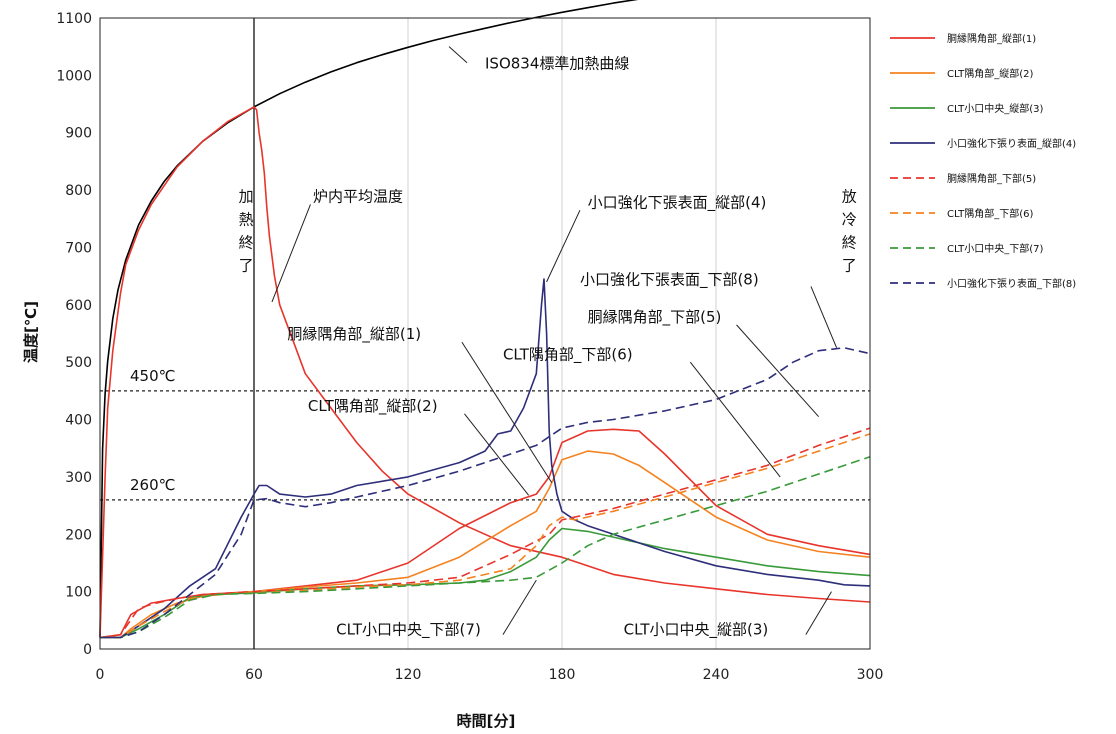  I want to click on legend-label: CLT隅角部_下部(6), so click(990, 213).